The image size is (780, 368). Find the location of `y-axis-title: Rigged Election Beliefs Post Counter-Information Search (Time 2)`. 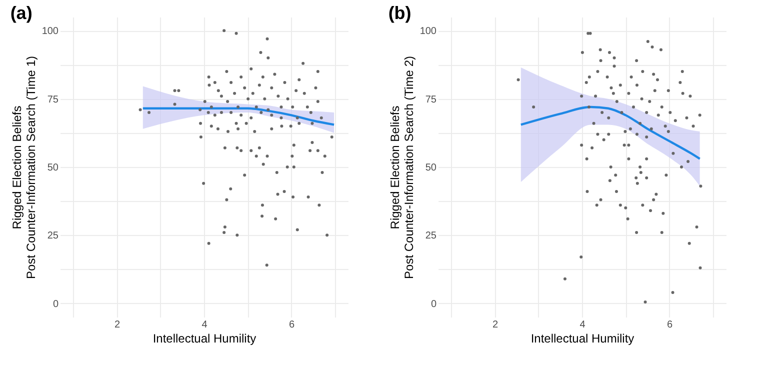

y-axis-title: Rigged Election Beliefs Post Counter-Information Search (Time 2) is located at coordinates (402, 167).